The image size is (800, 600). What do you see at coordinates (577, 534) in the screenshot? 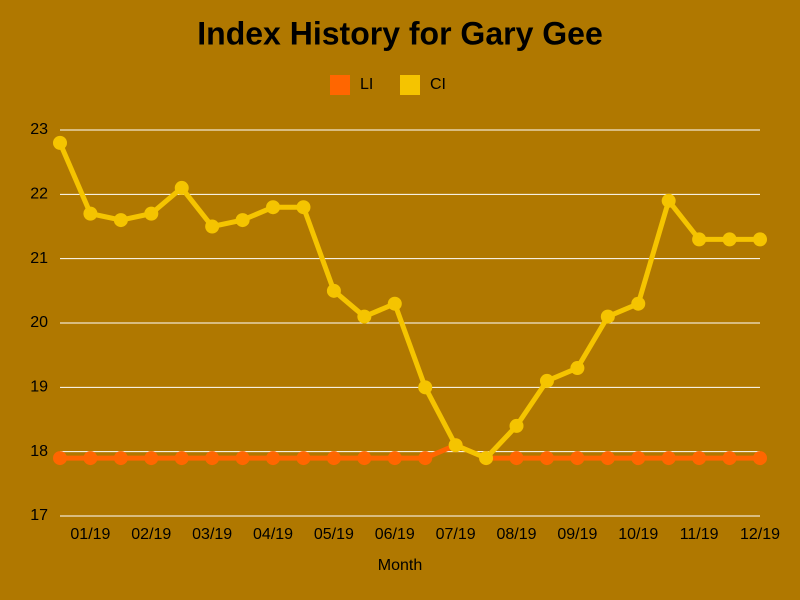
I see `x-tick-label: 09/19` at bounding box center [577, 534].